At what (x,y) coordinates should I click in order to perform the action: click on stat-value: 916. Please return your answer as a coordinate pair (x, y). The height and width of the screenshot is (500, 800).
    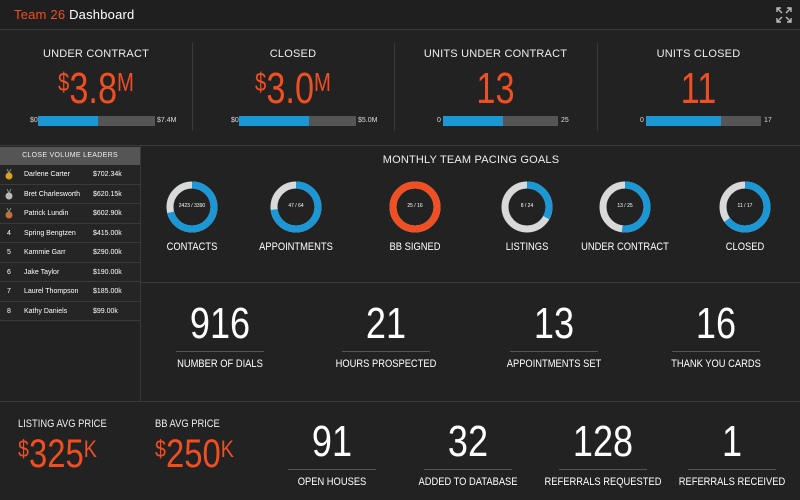
    Looking at the image, I should click on (220, 323).